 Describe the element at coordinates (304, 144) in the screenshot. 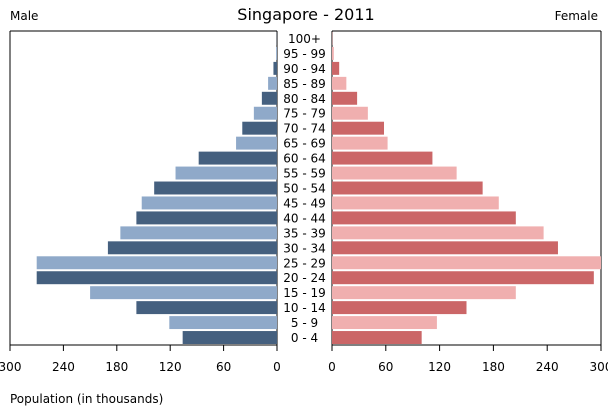

I see `age-group-label: 65 - 69` at that location.